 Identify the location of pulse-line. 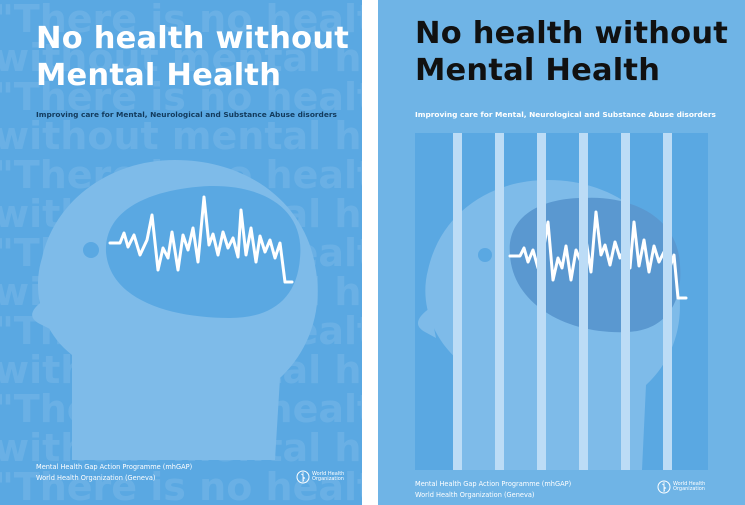
(201, 239).